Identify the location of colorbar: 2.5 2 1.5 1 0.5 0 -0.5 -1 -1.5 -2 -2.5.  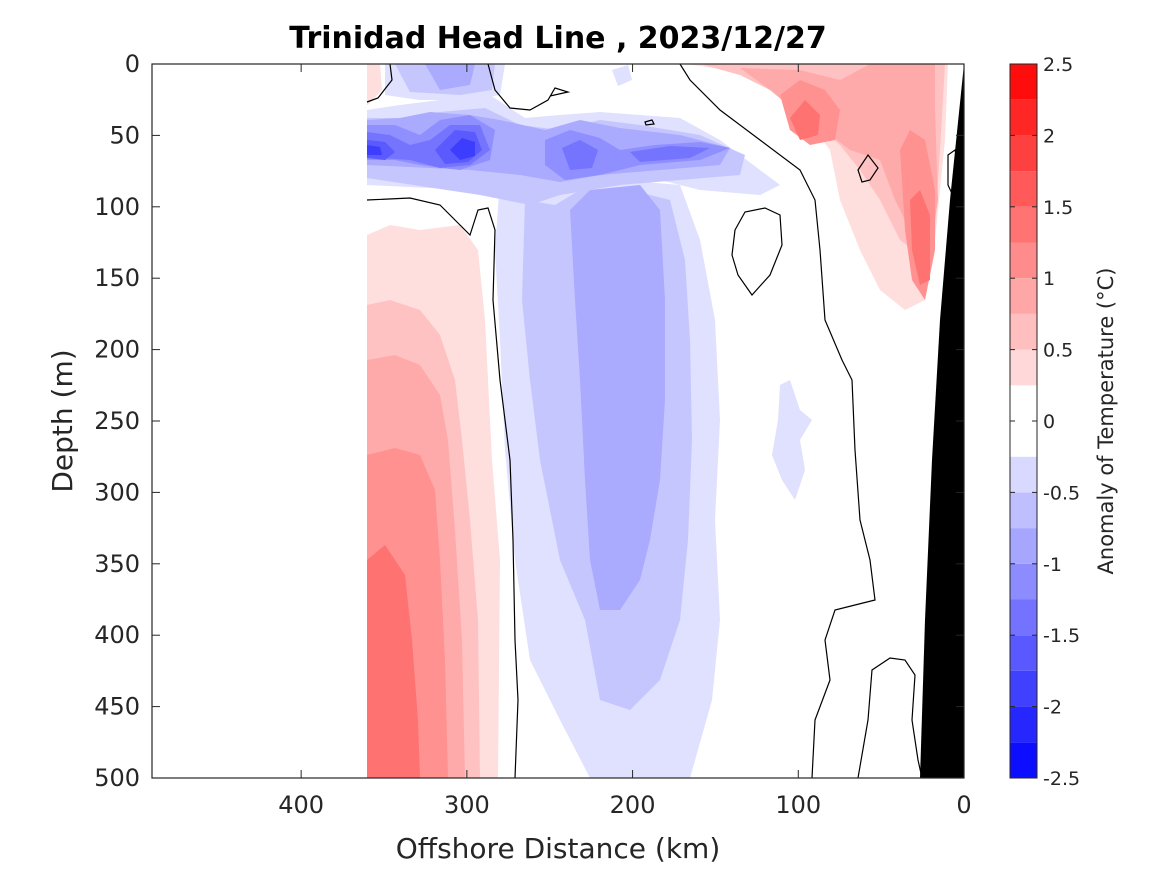
(1044, 422).